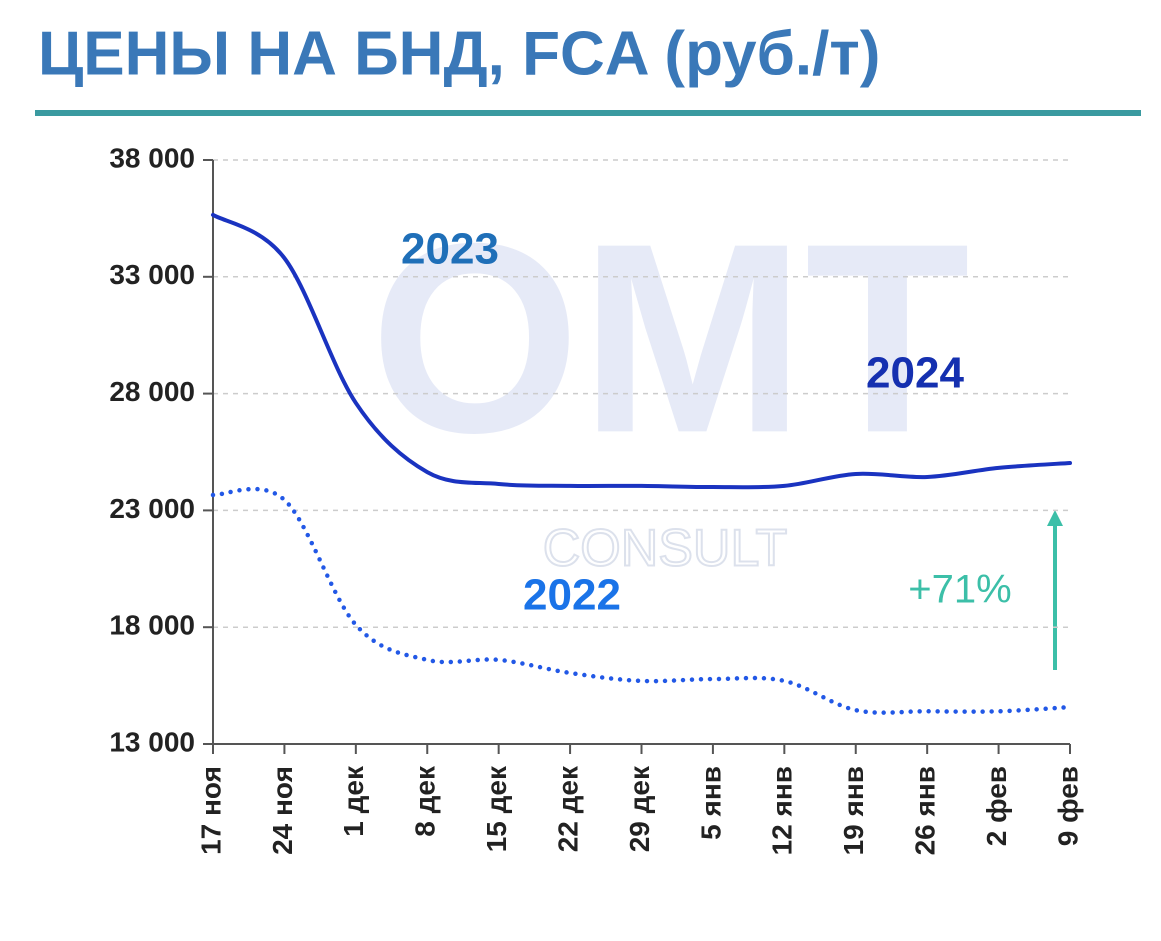  Describe the element at coordinates (567, 808) in the screenshot. I see `x-tick-label: 22 дек` at that location.